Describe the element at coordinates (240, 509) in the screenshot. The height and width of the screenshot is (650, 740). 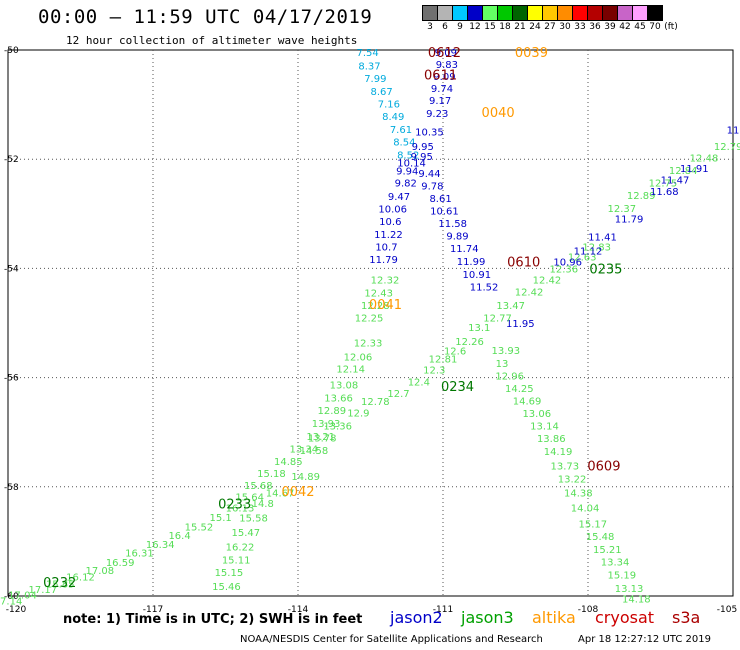
I see `swh-point-light_green: 16.13` at that location.